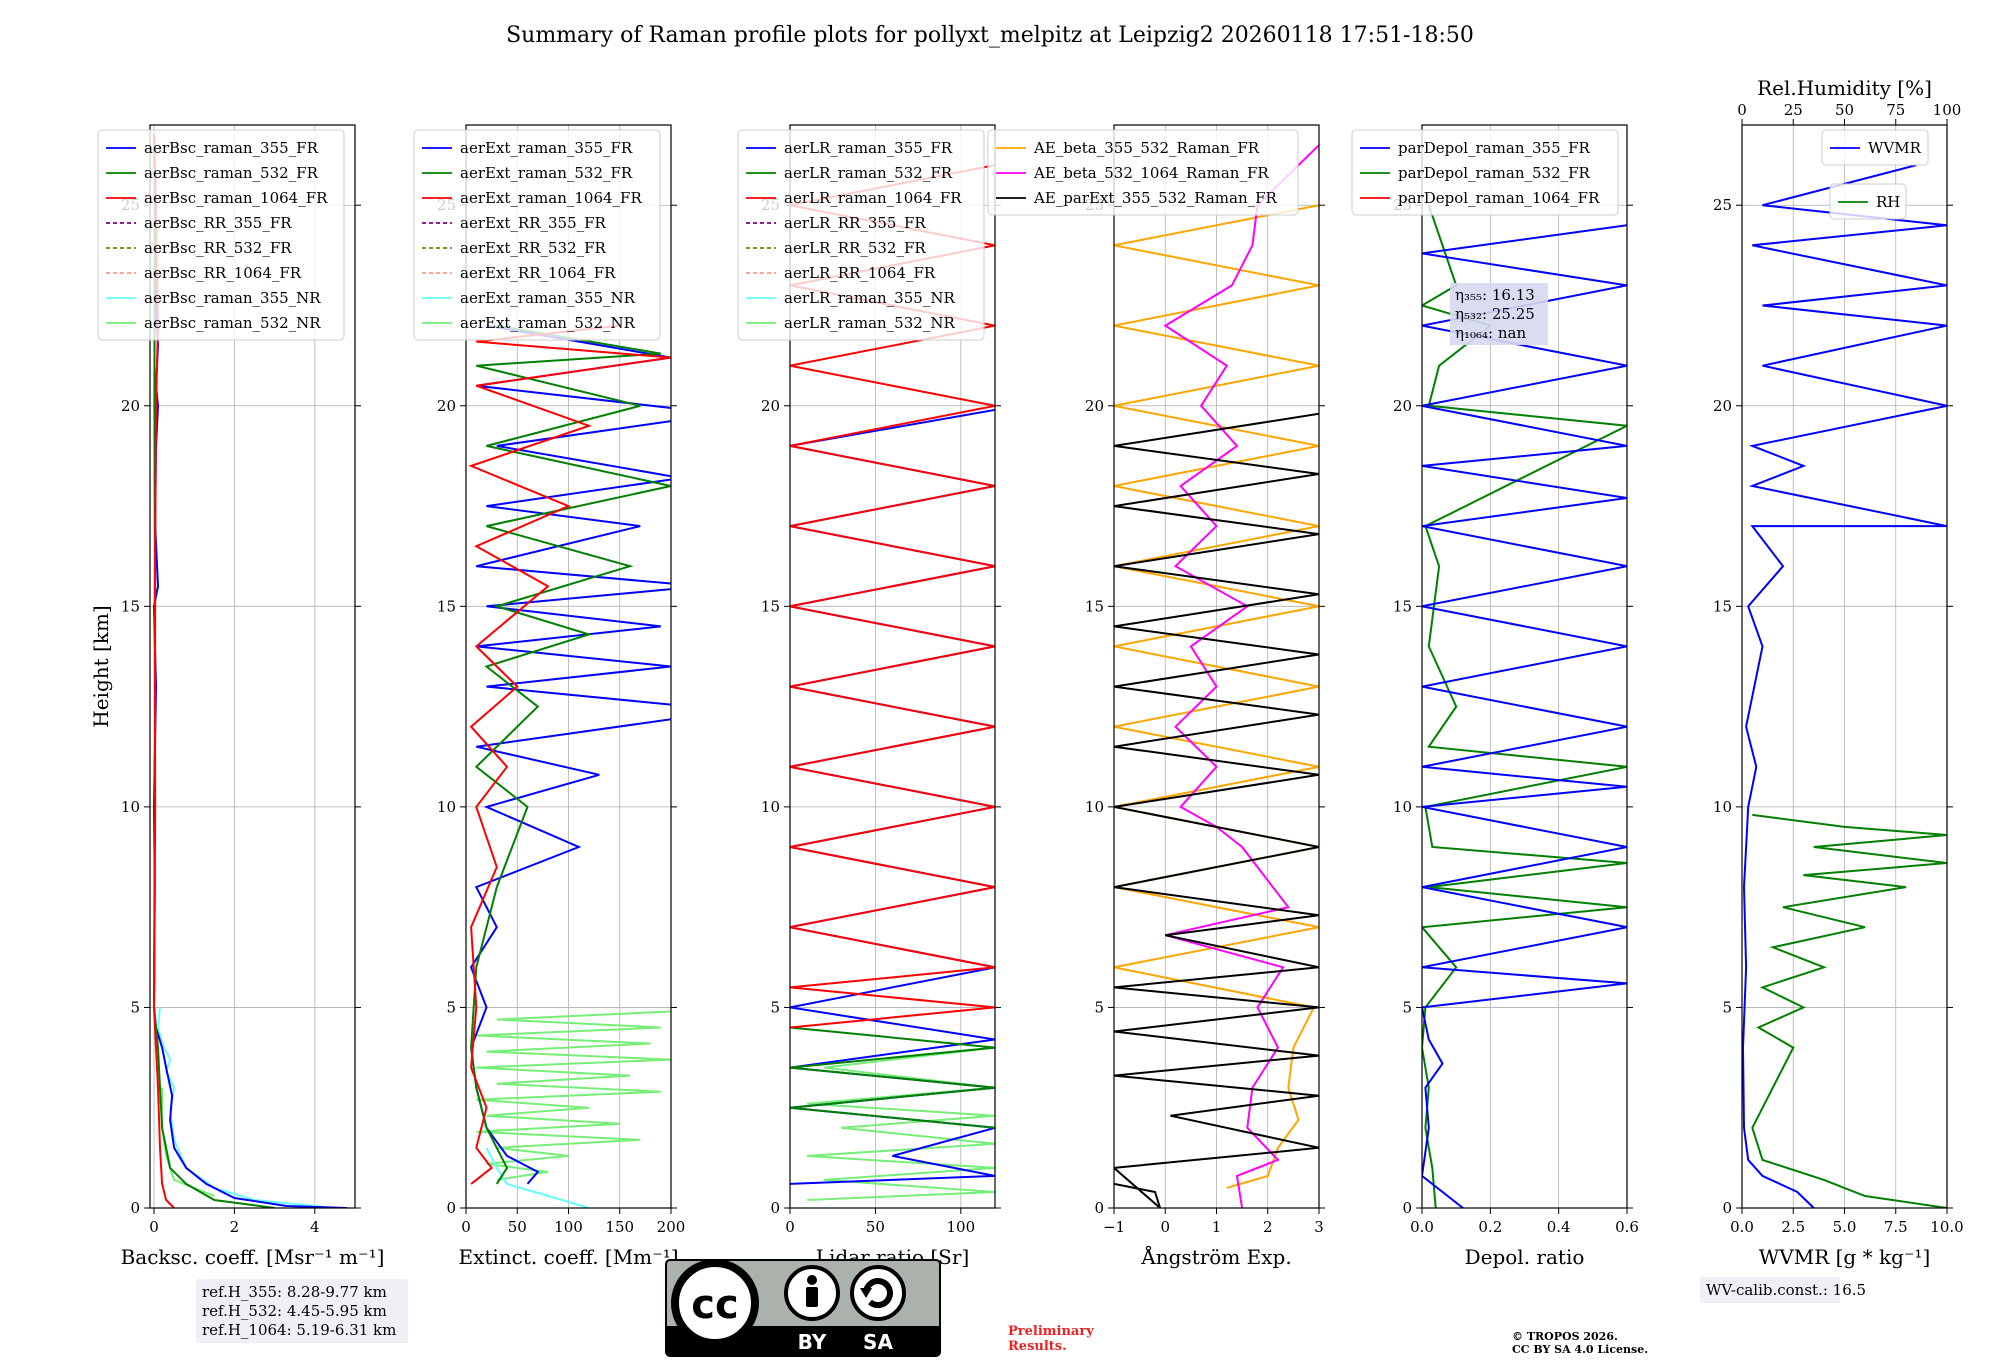 The height and width of the screenshot is (1360, 2000). Describe the element at coordinates (1895, 148) in the screenshot. I see `legend-label: WVMR` at that location.